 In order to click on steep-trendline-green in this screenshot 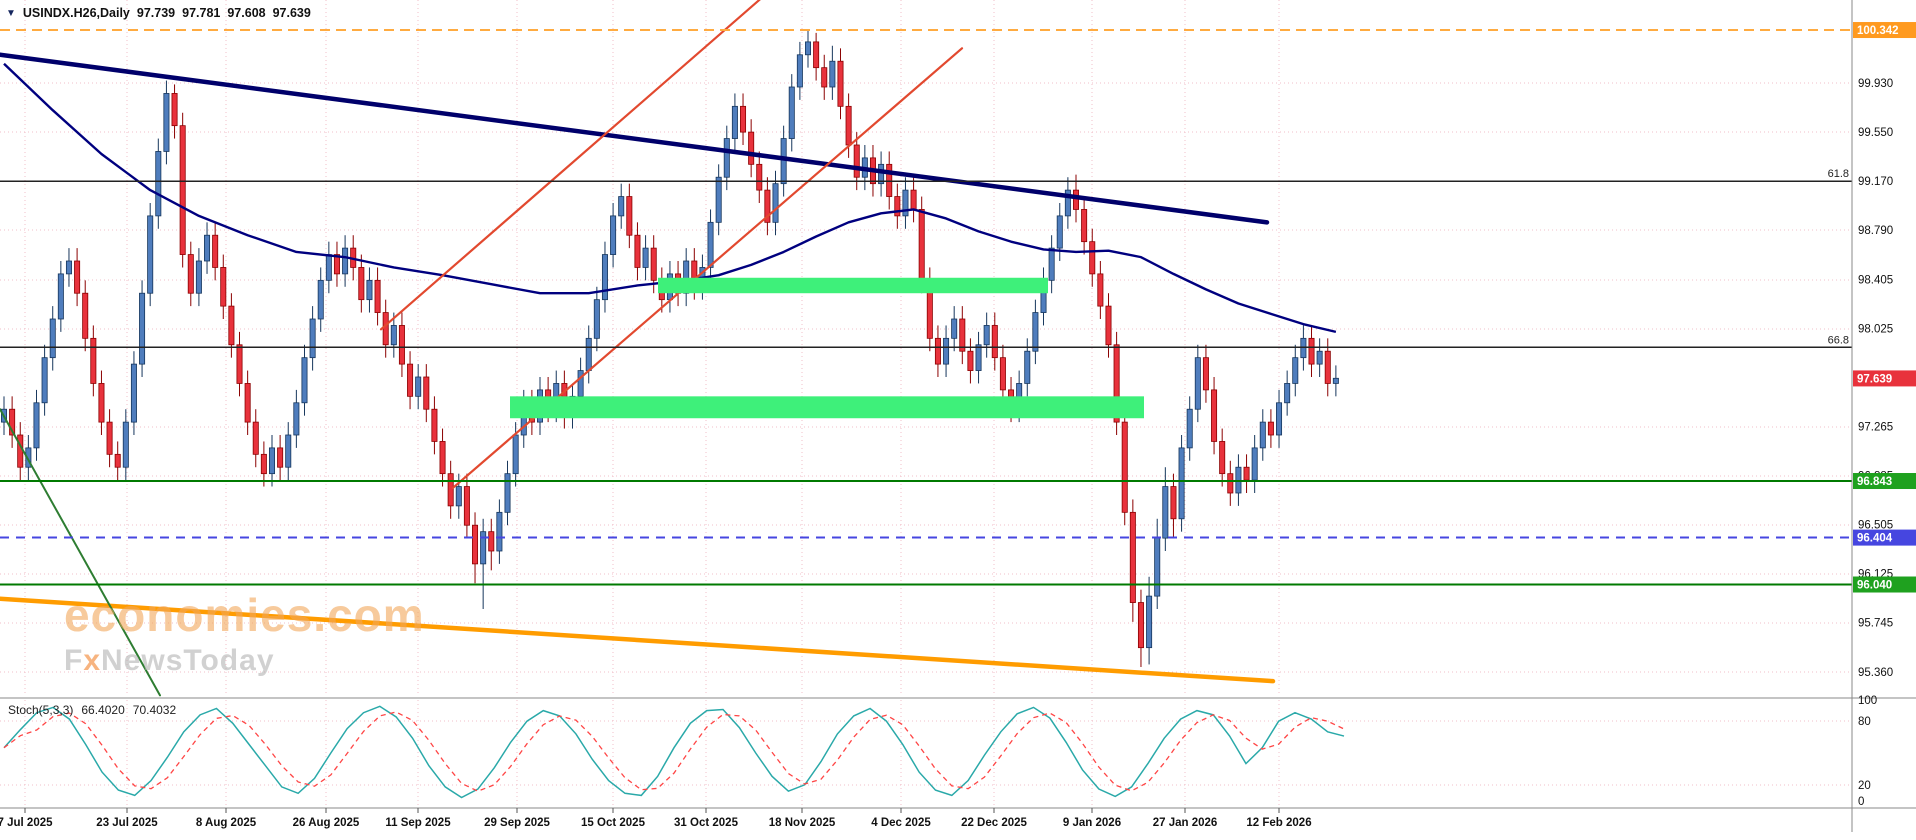, I will do `click(80, 552)`.